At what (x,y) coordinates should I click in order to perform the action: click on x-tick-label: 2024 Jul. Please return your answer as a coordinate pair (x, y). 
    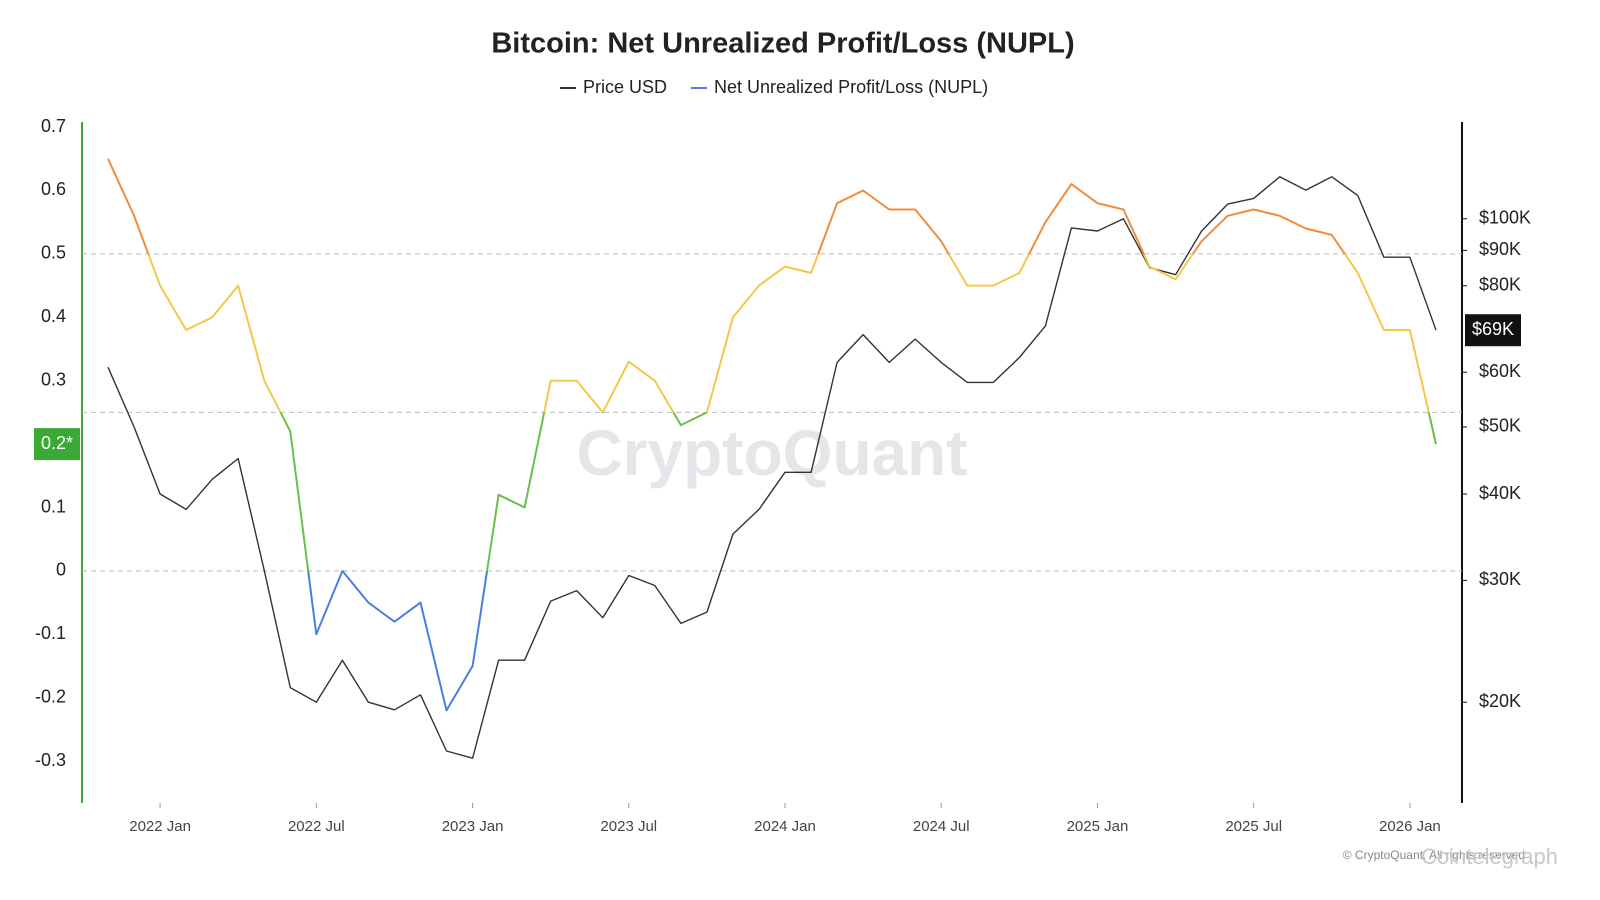
    Looking at the image, I should click on (941, 826).